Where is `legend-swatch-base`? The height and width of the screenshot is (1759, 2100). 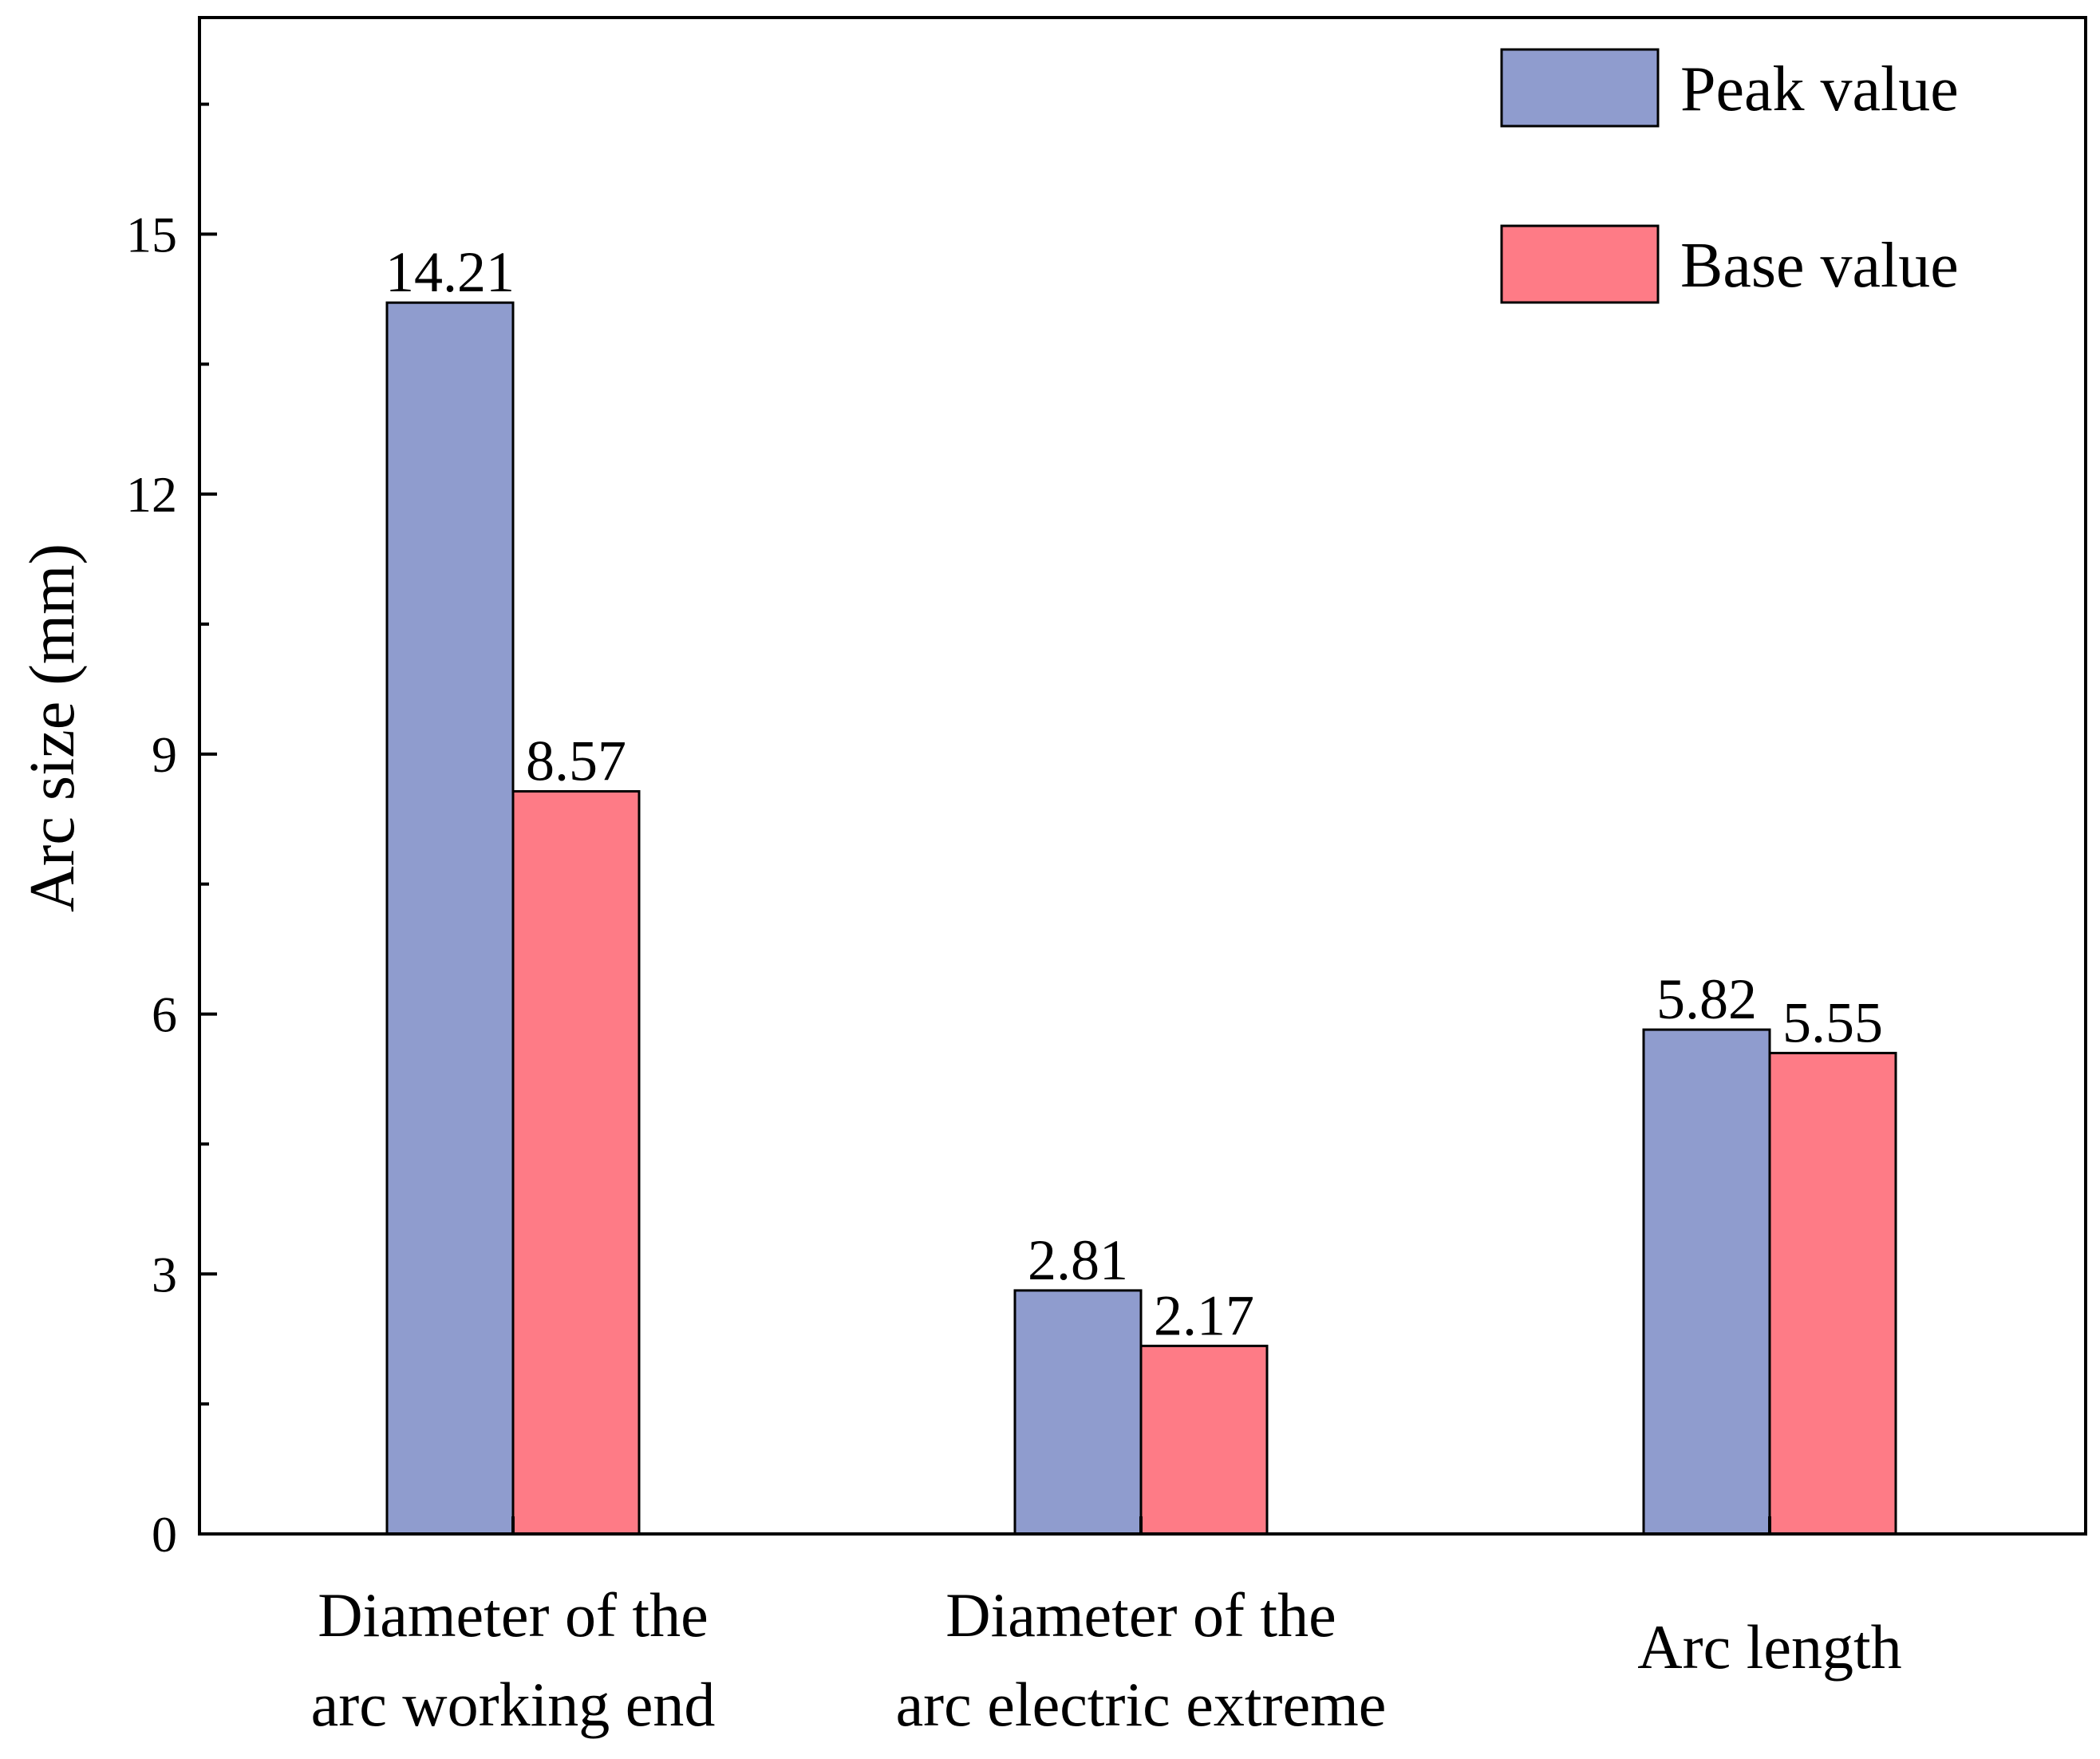
legend-swatch-base is located at coordinates (1580, 264).